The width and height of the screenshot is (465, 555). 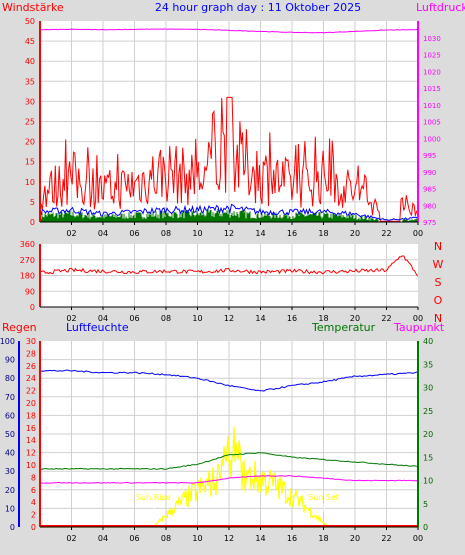 I want to click on direction-y-tick-label: 180, so click(x=27, y=276).